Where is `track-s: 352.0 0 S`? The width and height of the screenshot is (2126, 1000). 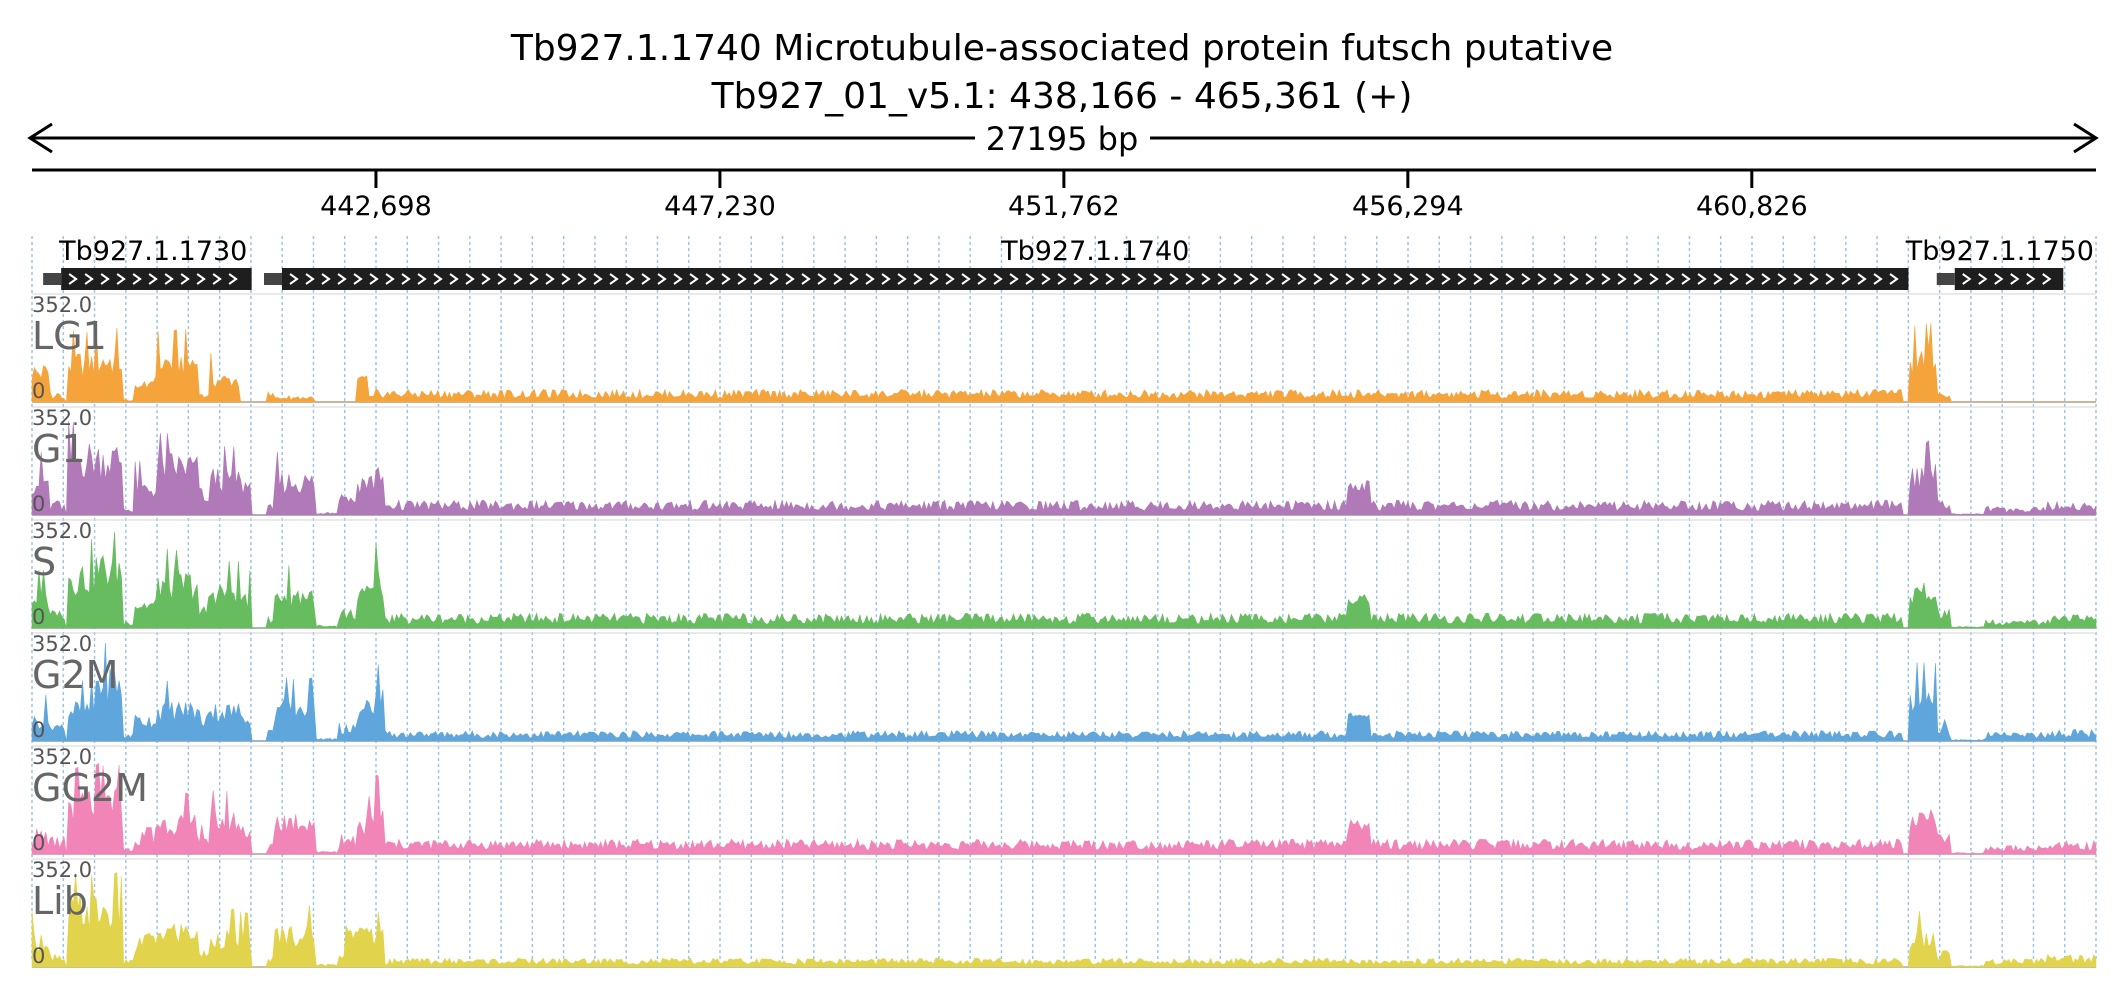
track-s: 352.0 0 S is located at coordinates (1064, 574).